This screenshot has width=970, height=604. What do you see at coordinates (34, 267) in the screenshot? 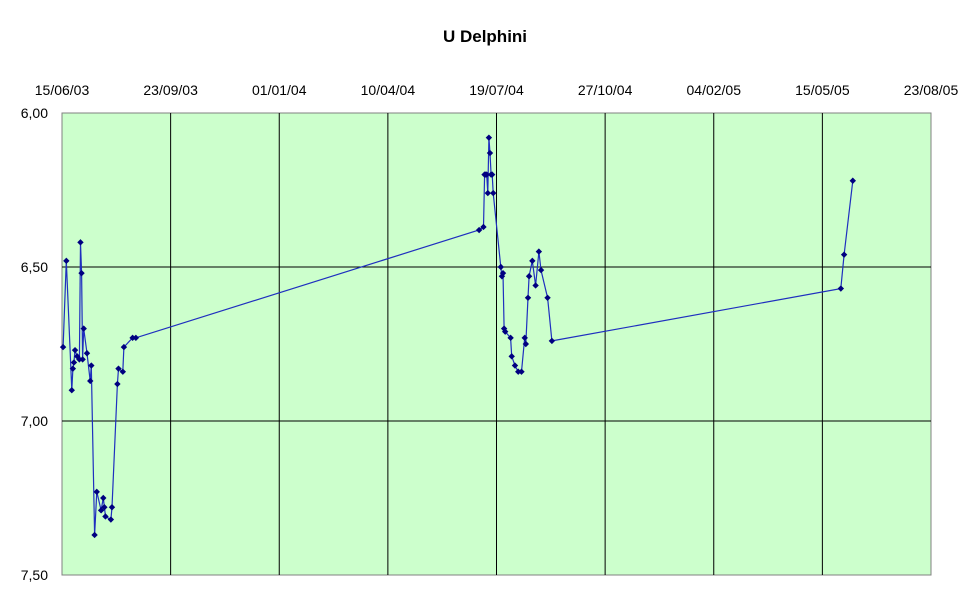
I see `y-tick-label: 6,50` at bounding box center [34, 267].